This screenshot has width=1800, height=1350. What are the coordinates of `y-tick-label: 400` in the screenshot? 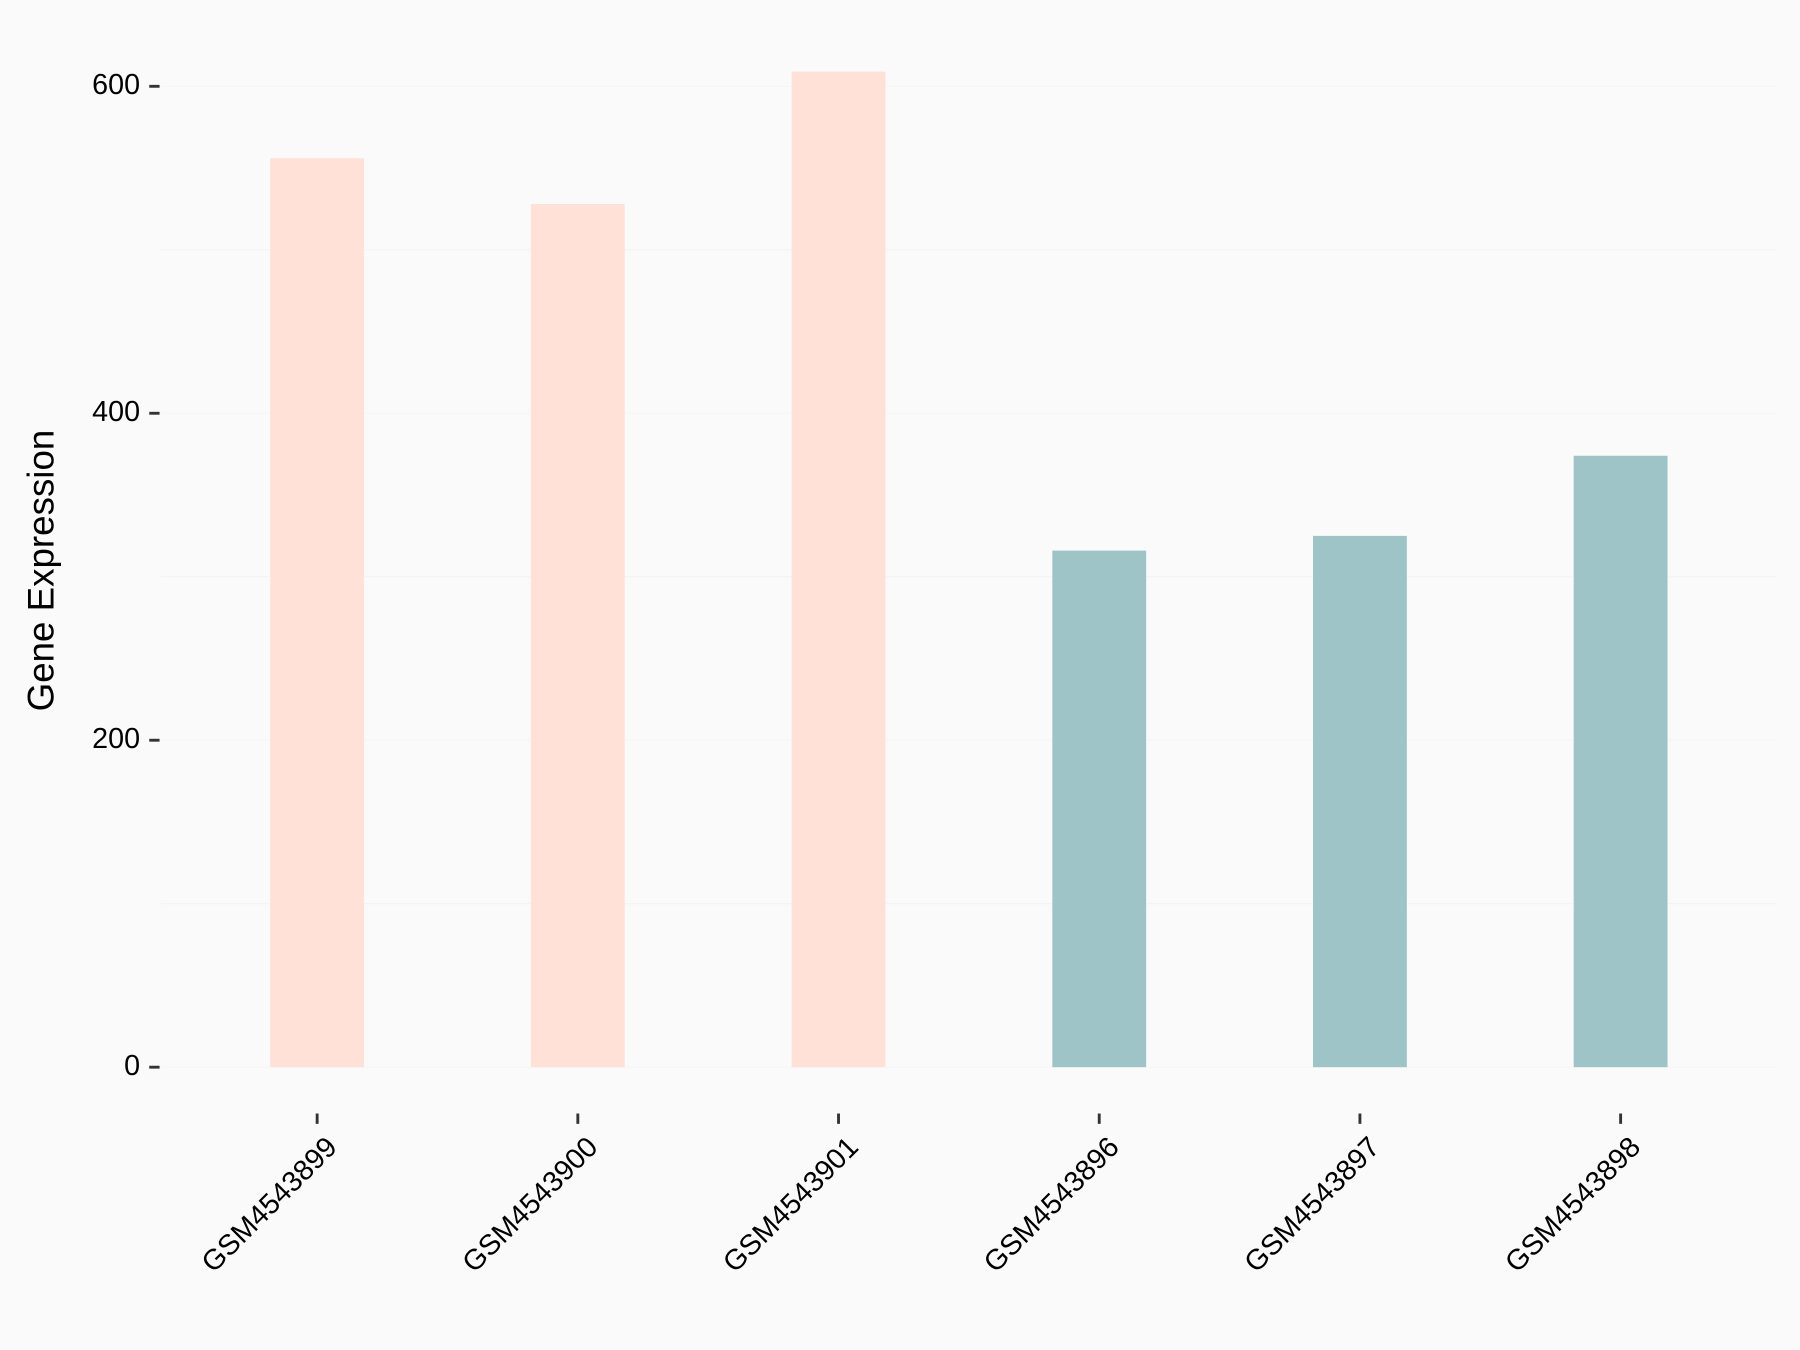 It's located at (116, 412).